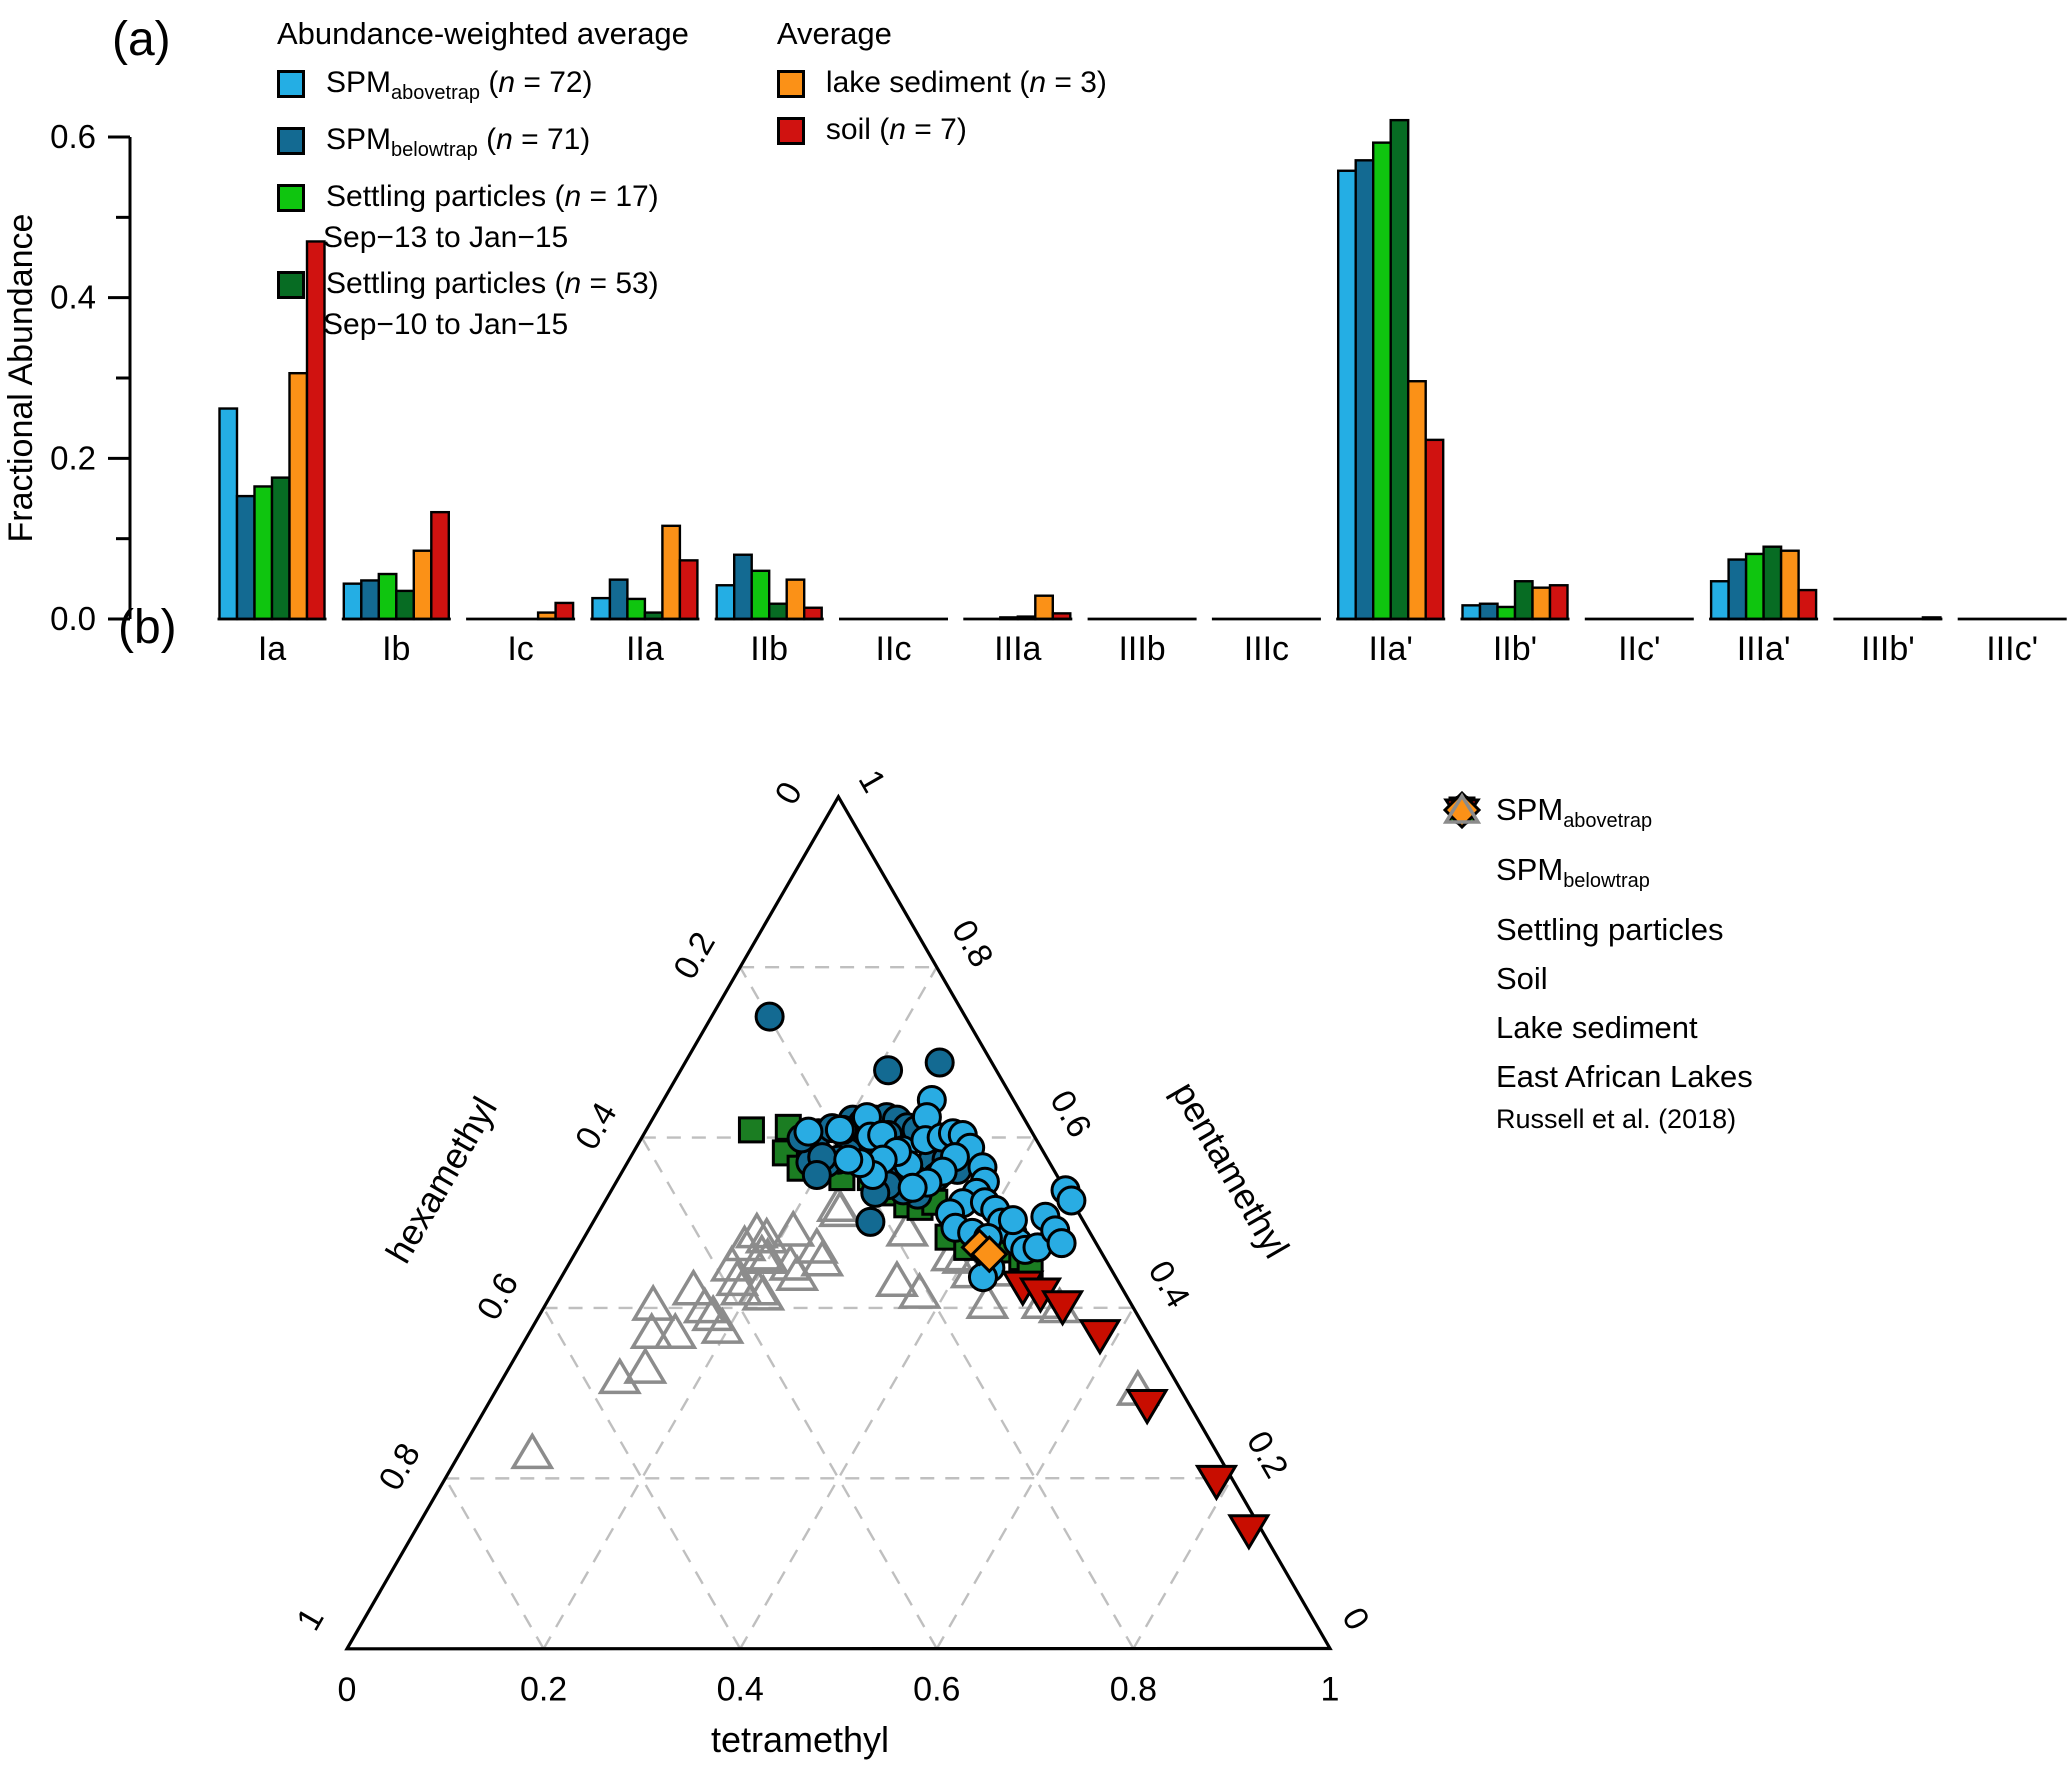 The height and width of the screenshot is (1777, 2067). Describe the element at coordinates (896, 129) in the screenshot. I see `legend-label: soil (n = 7)` at that location.